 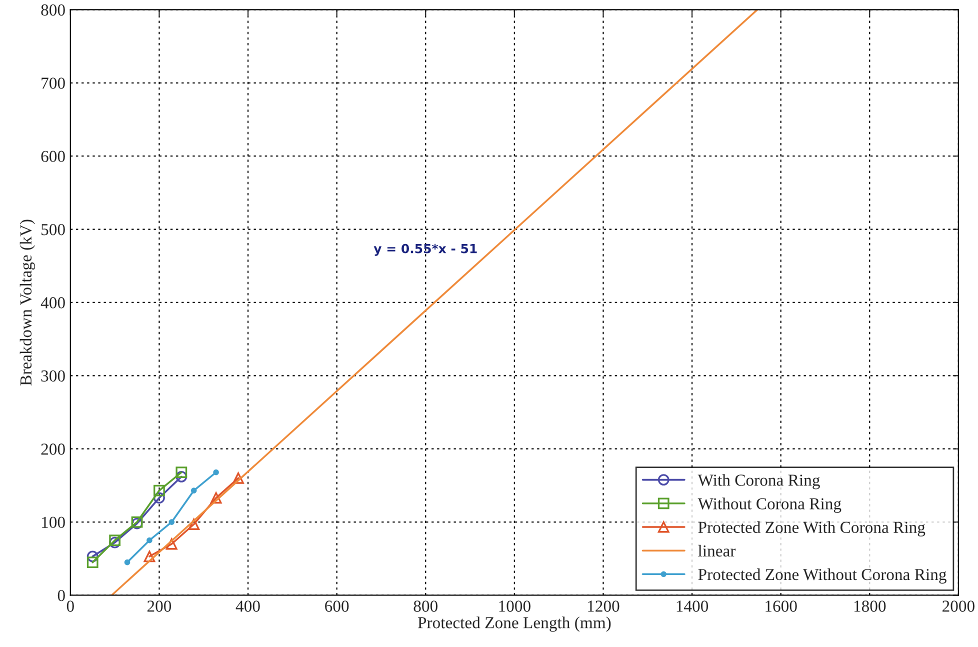 What do you see at coordinates (53, 230) in the screenshot?
I see `y-tick-label: 500` at bounding box center [53, 230].